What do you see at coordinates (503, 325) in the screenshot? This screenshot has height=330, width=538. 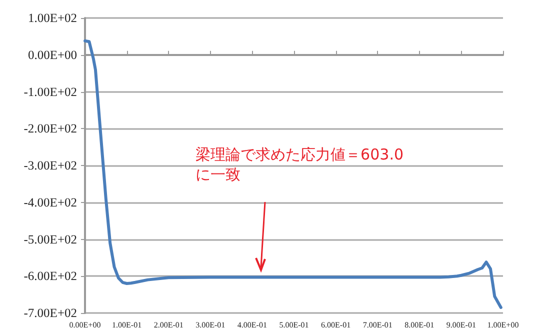 I see `x-tick-label: 1.00E+00` at bounding box center [503, 325].